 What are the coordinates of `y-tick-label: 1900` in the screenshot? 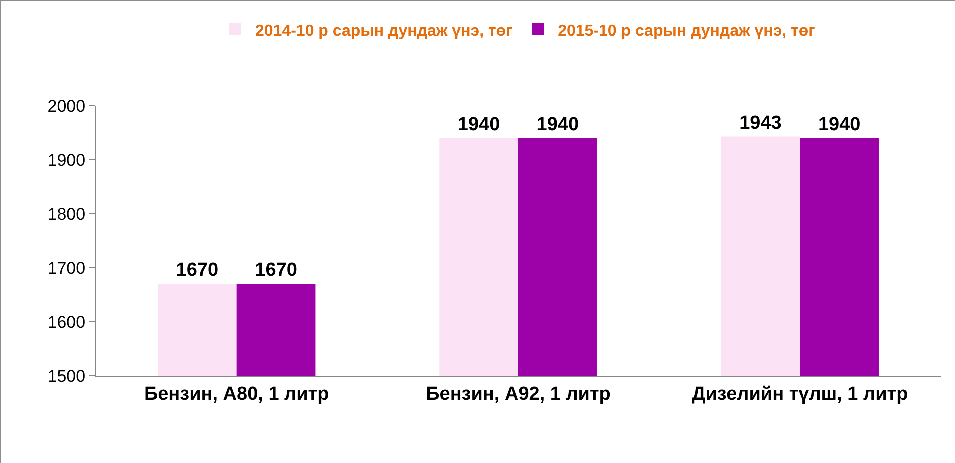 It's located at (67, 160).